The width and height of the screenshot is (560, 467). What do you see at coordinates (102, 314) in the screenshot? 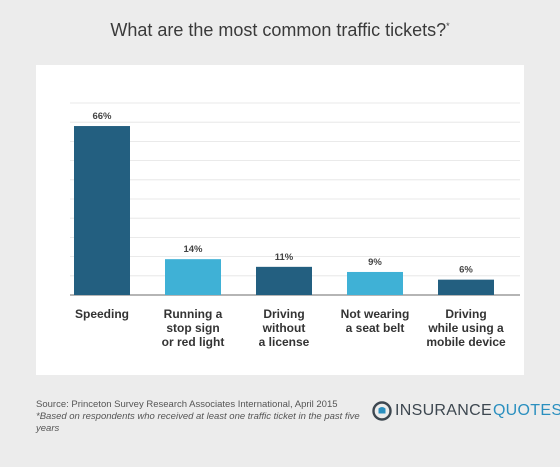
I see `category-label: Speeding` at bounding box center [102, 314].